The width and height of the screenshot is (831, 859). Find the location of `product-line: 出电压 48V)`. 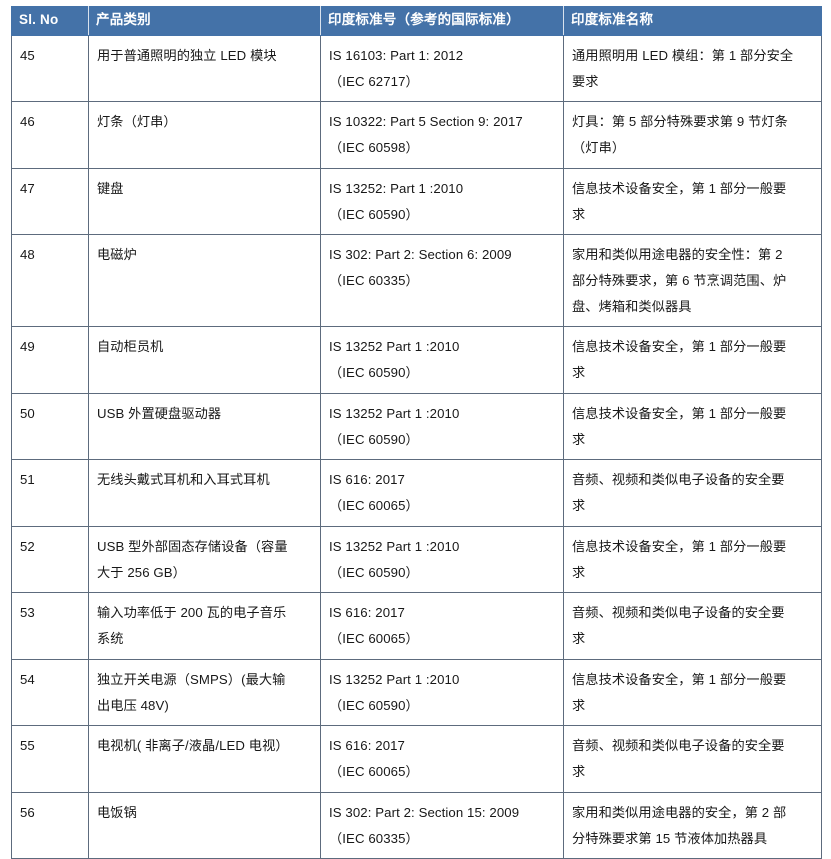

product-line: 出电压 48V) is located at coordinates (133, 705).